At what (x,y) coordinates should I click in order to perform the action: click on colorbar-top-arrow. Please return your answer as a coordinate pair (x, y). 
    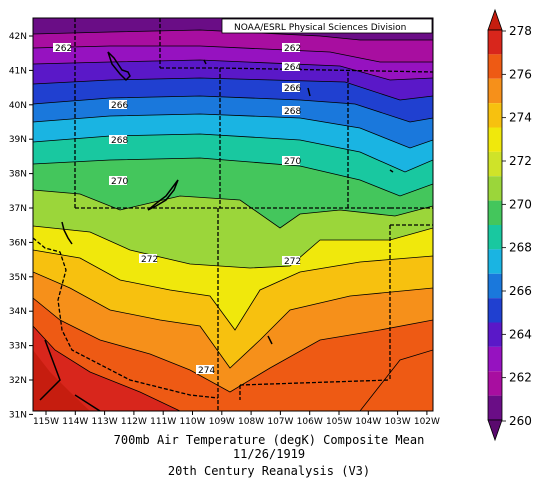
    Looking at the image, I should click on (495, 19).